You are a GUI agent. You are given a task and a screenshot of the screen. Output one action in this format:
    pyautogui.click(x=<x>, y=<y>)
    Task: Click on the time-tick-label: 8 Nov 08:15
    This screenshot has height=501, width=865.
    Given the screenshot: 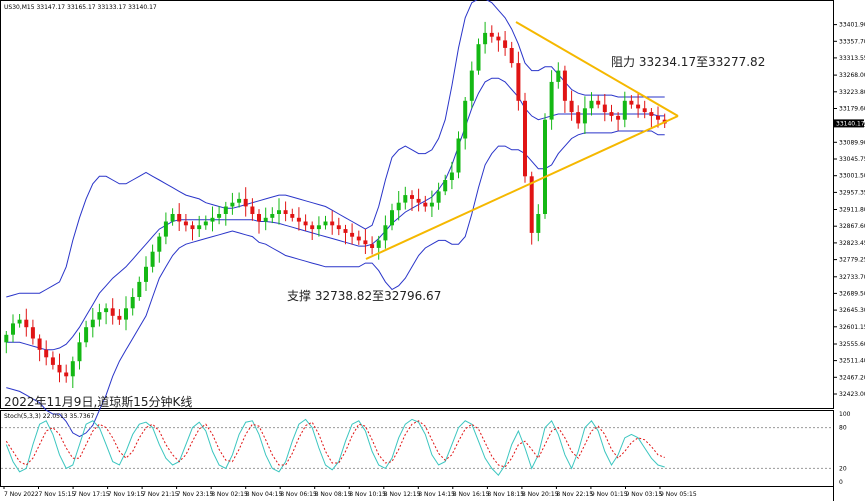 What is the action you would take?
    pyautogui.click(x=333, y=494)
    